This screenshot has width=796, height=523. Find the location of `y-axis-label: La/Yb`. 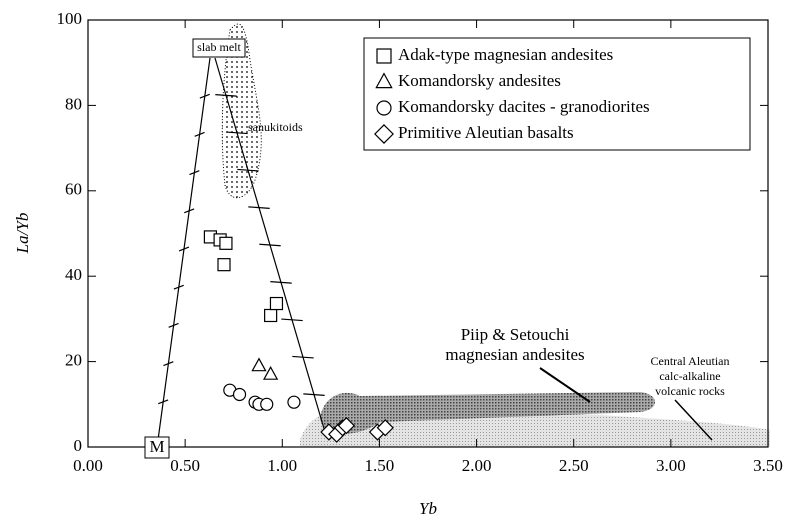

y-axis-label: La/Yb is located at coordinates (22, 234).